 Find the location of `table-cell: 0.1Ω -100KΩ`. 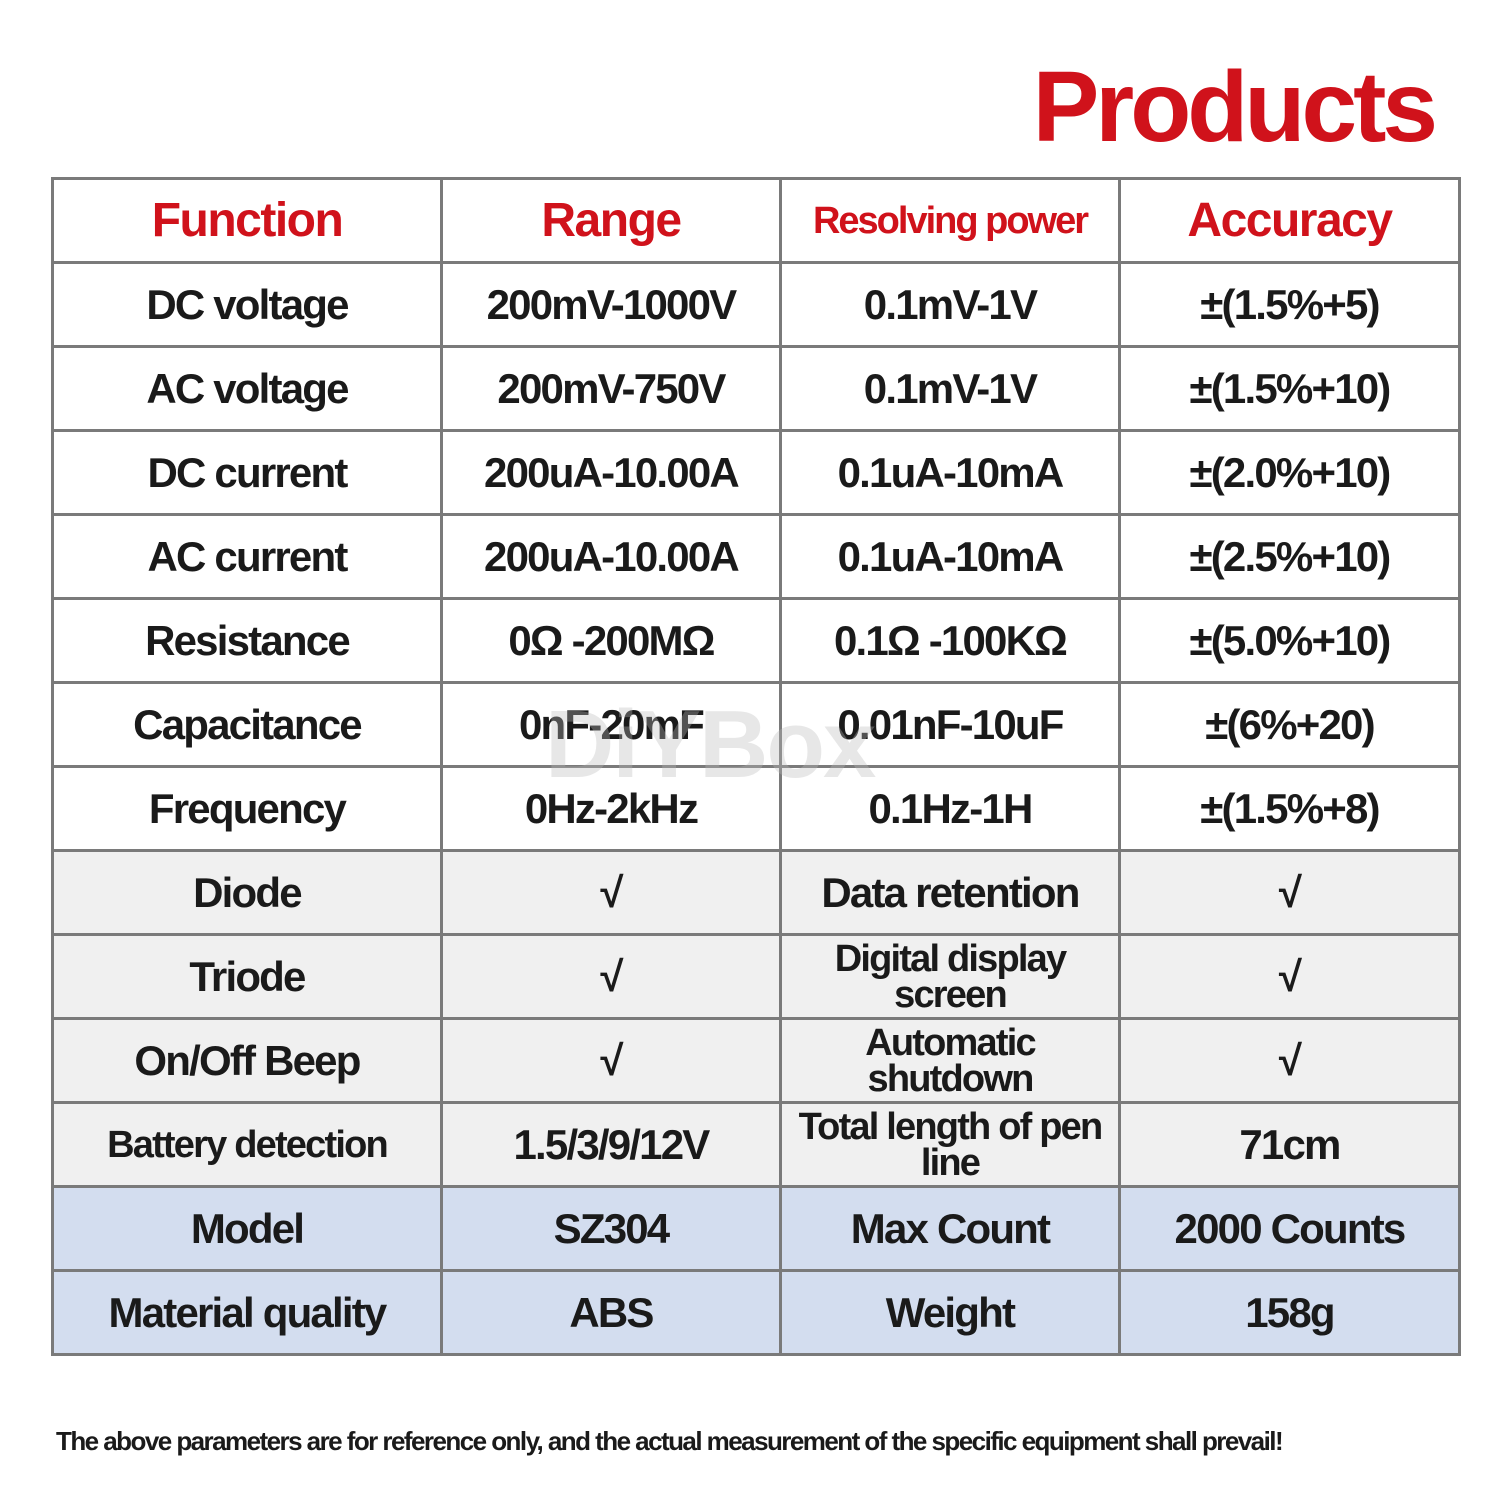

table-cell: 0.1Ω -100KΩ is located at coordinates (950, 640).